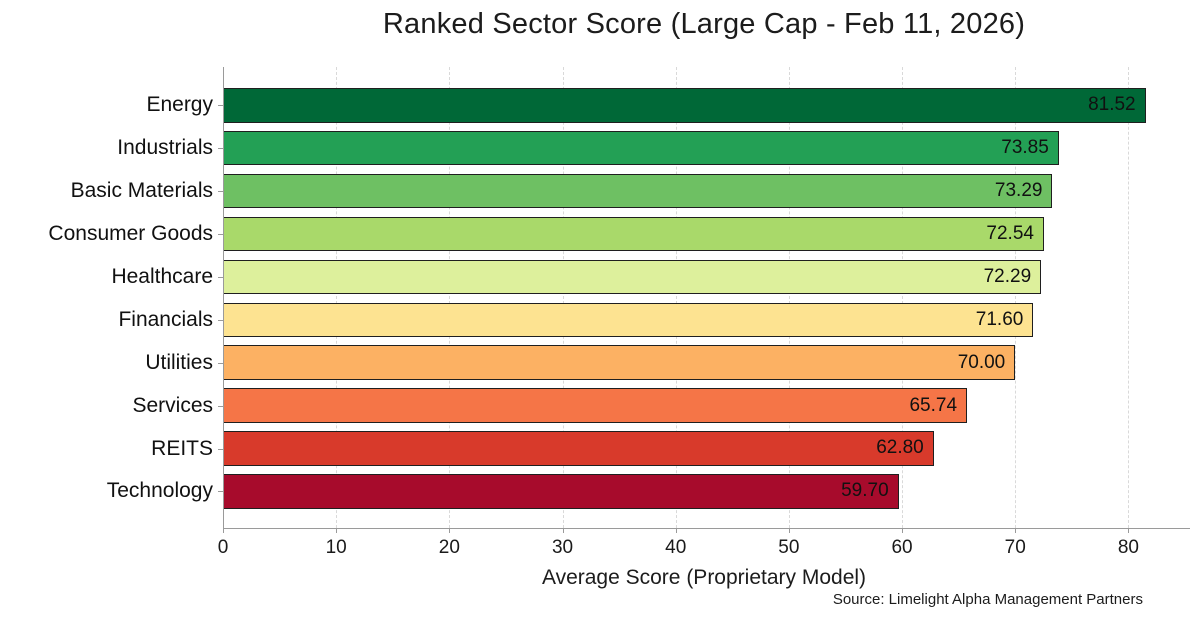 This screenshot has height=617, width=1200. Describe the element at coordinates (172, 405) in the screenshot. I see `y-axis-label: Services` at that location.